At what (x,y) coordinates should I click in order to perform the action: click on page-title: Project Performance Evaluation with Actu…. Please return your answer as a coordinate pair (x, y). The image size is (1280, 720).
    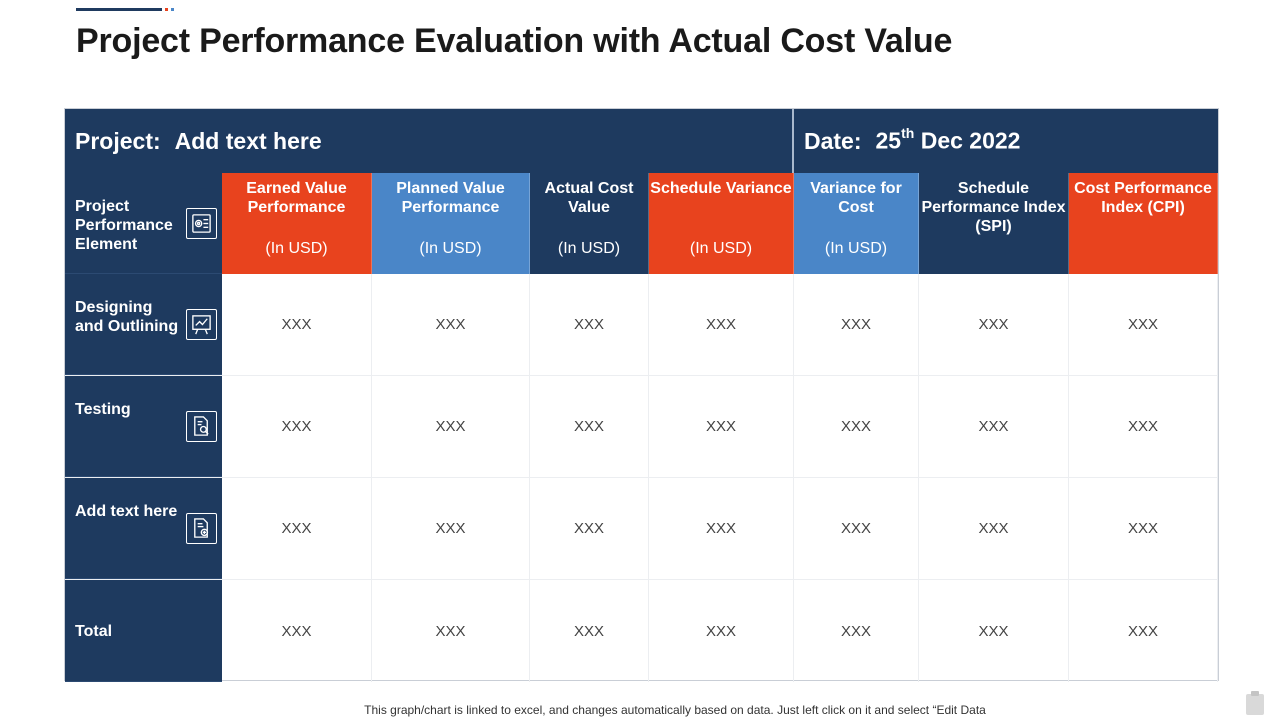
    Looking at the image, I should click on (514, 41).